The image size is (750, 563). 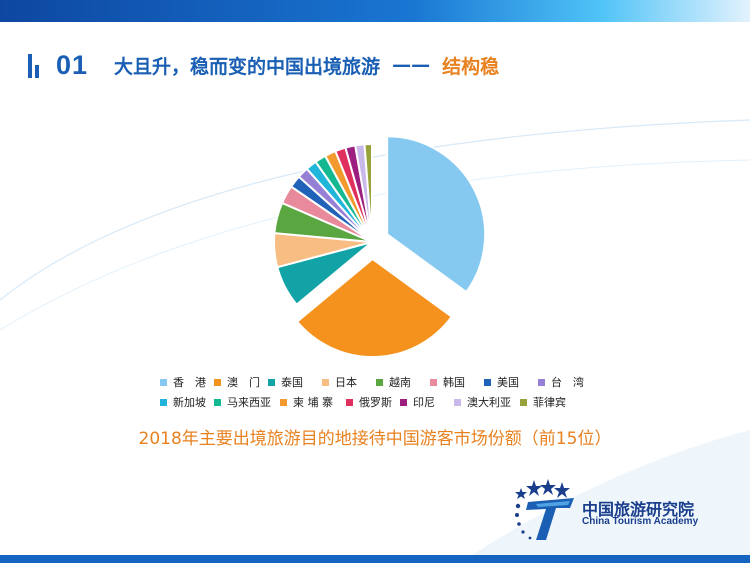 What do you see at coordinates (247, 66) in the screenshot?
I see `slide-title: 大且升，稳而变的中国出境旅游` at bounding box center [247, 66].